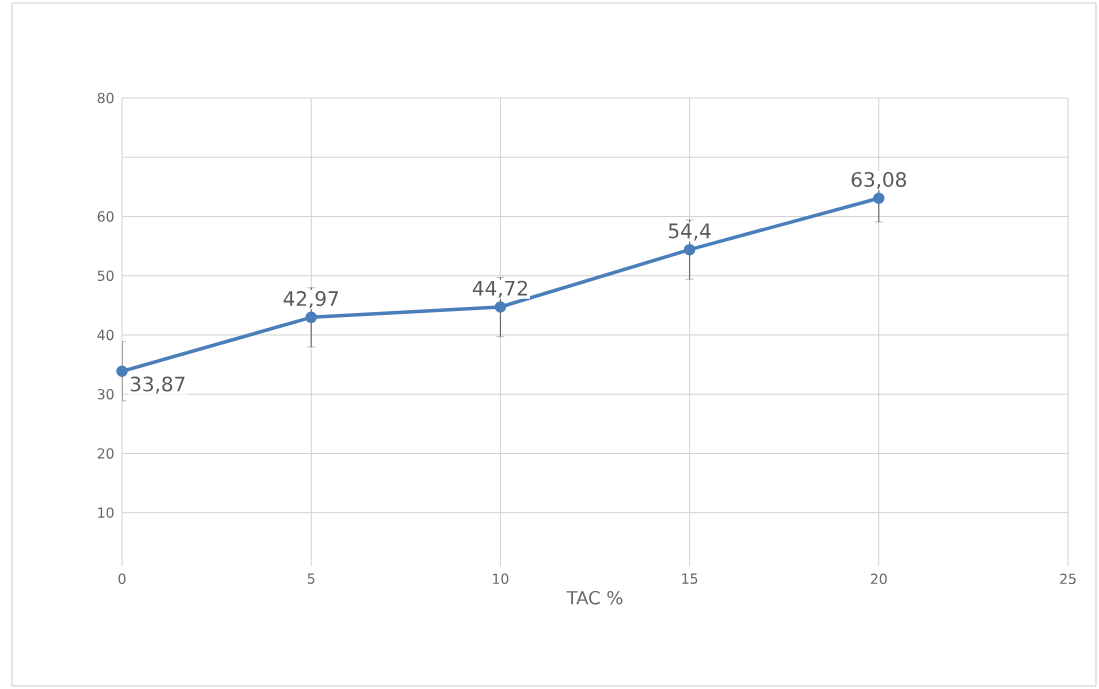 Image resolution: width=1099 pixels, height=689 pixels. What do you see at coordinates (311, 578) in the screenshot?
I see `x-tick-label: 5` at bounding box center [311, 578].